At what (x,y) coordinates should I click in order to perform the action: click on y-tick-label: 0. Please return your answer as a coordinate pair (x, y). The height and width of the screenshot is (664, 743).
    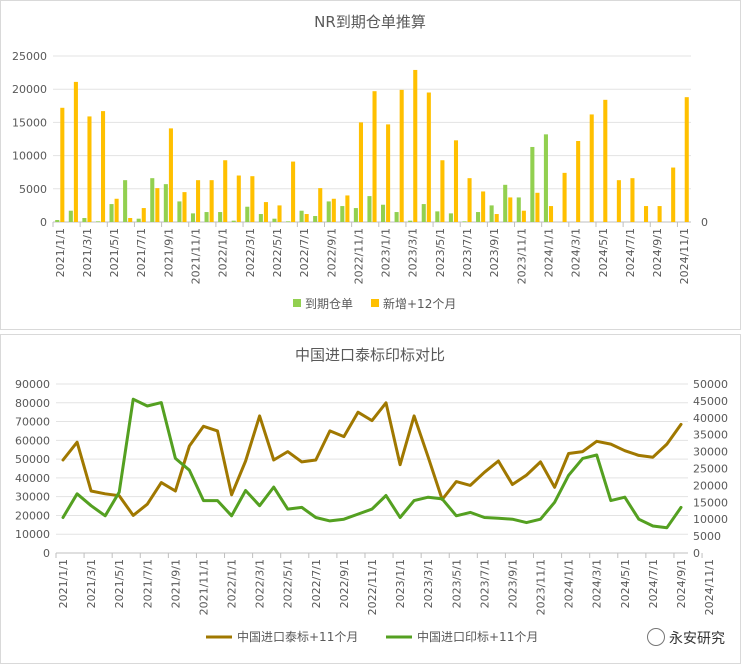
    Looking at the image, I should click on (46, 553).